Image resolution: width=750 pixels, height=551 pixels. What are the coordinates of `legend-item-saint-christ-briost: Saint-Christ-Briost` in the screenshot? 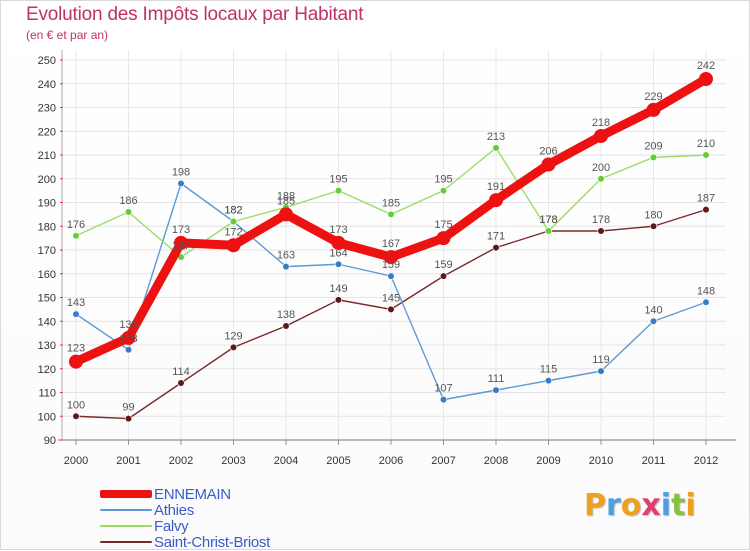 It's located at (185, 542).